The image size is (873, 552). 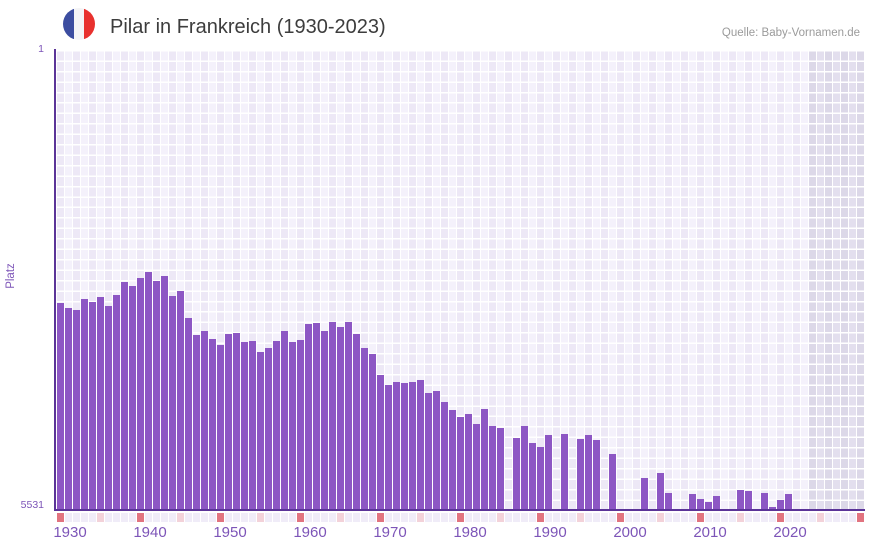 What do you see at coordinates (700, 504) in the screenshot?
I see `bar-2010` at bounding box center [700, 504].